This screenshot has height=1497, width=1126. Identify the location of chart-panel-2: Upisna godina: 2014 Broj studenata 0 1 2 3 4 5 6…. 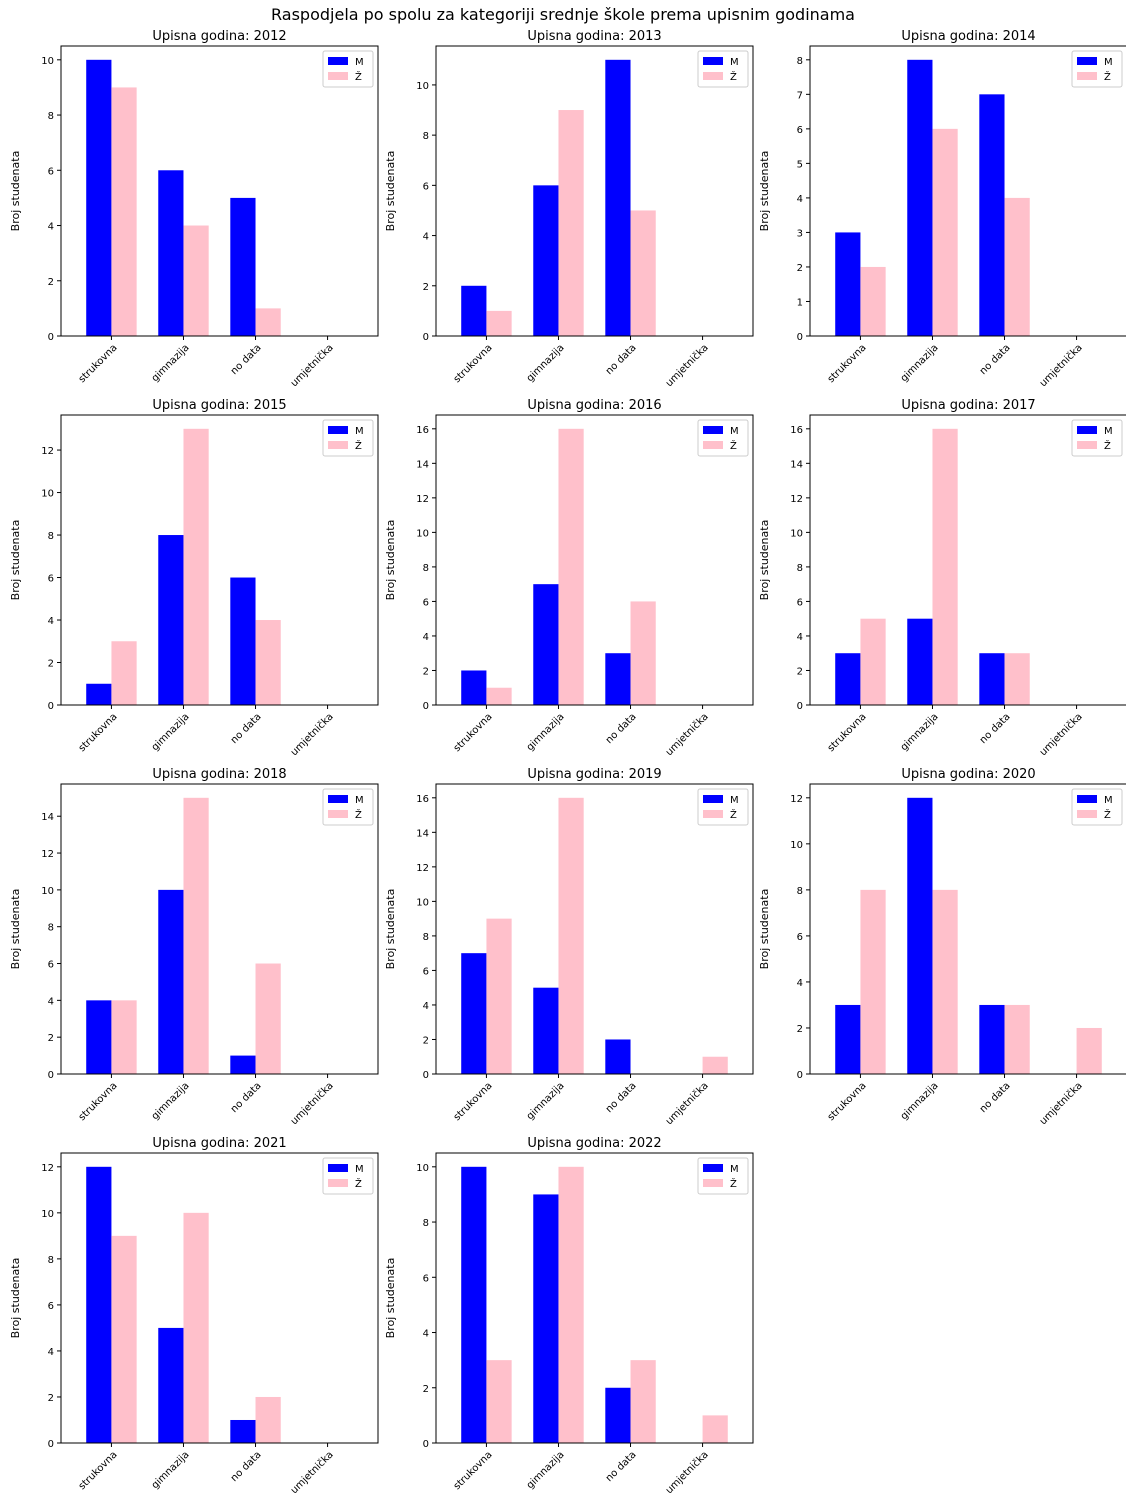
(942, 209).